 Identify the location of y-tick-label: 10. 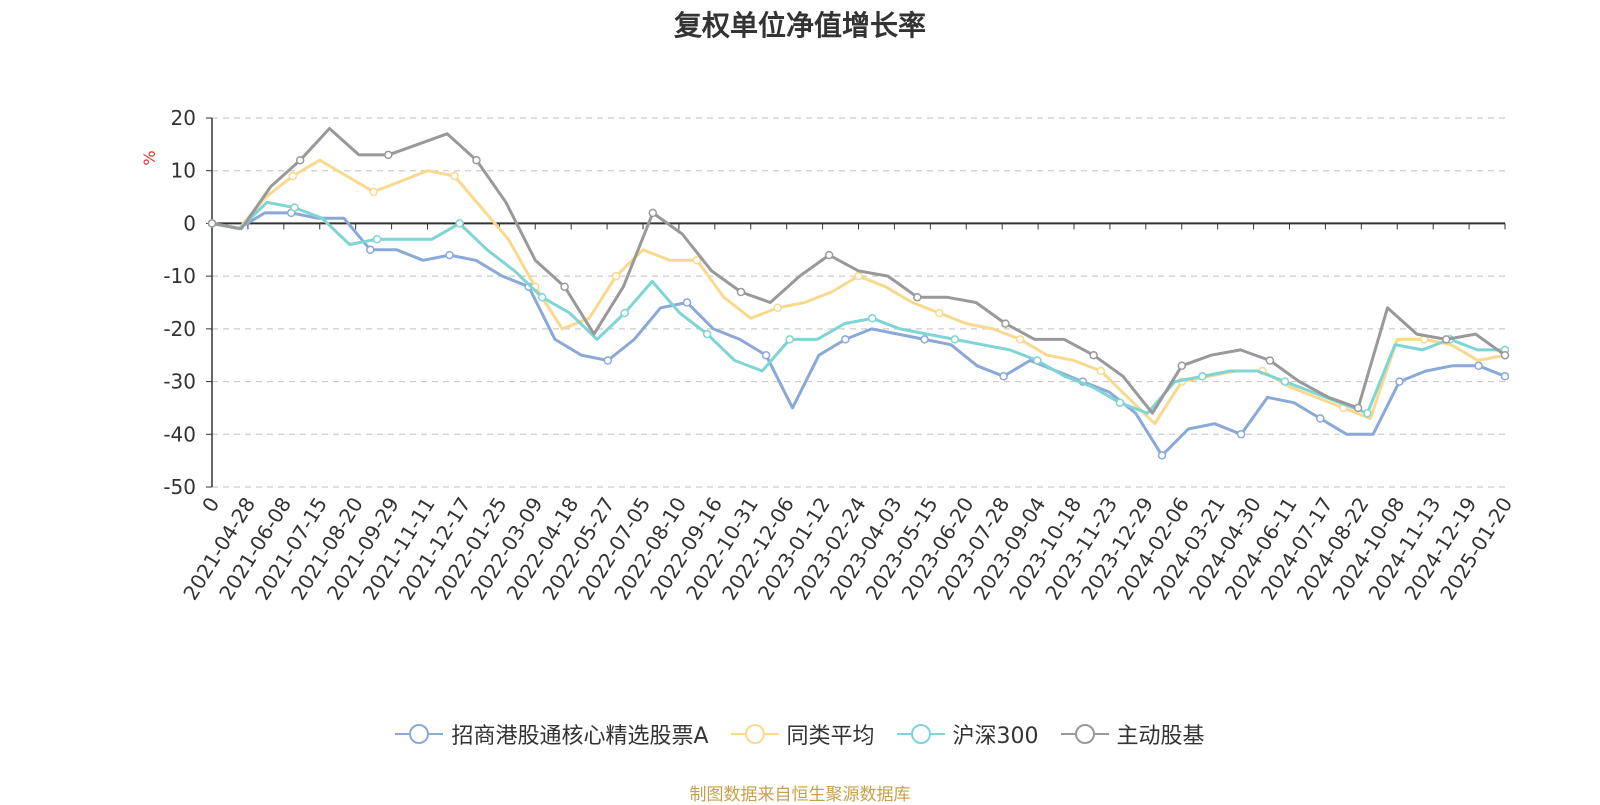
(183, 171).